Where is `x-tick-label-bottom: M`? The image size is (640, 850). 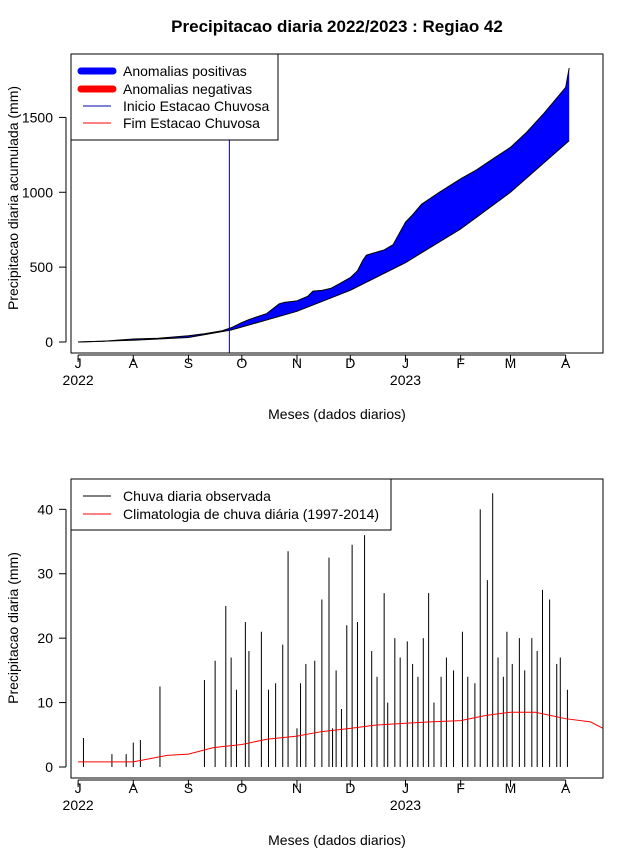 x-tick-label-bottom: M is located at coordinates (511, 788).